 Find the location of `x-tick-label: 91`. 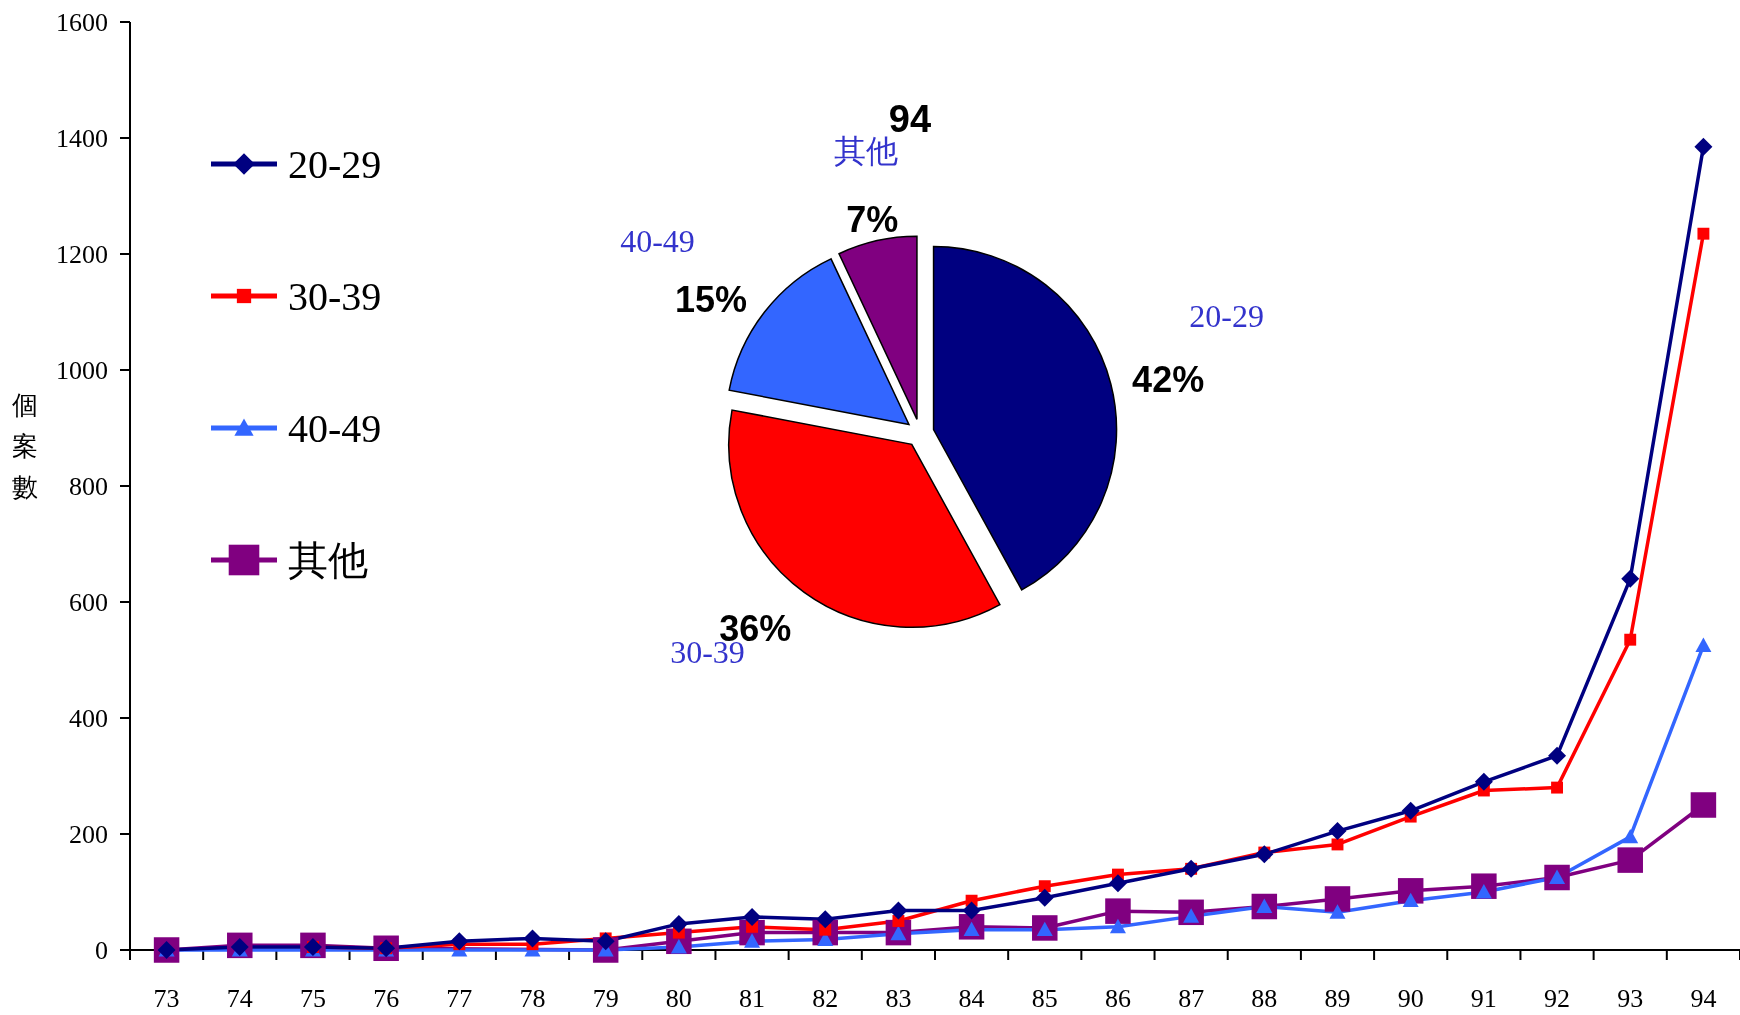

x-tick-label: 91 is located at coordinates (1483, 998).